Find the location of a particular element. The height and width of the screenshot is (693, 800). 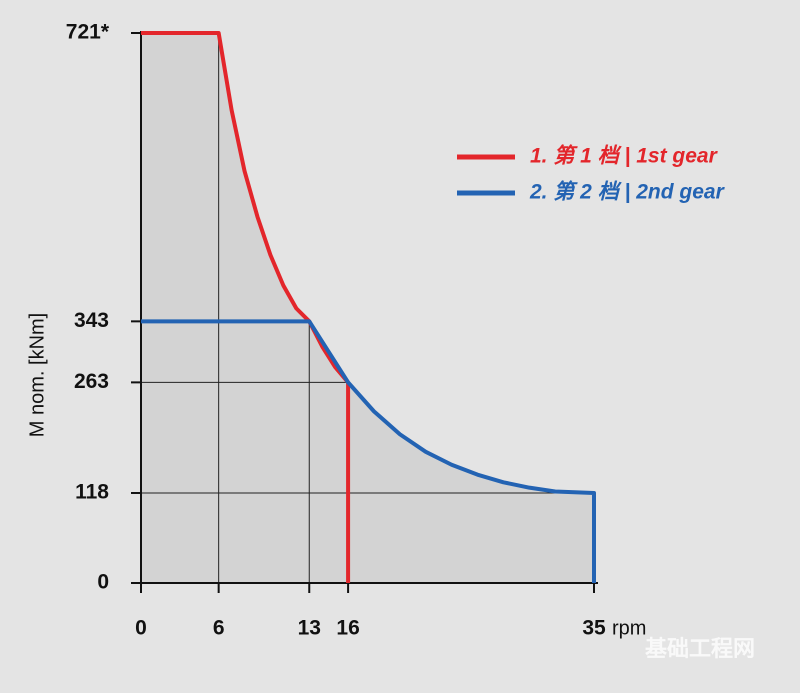

y-tick-label: 721* is located at coordinates (88, 32).